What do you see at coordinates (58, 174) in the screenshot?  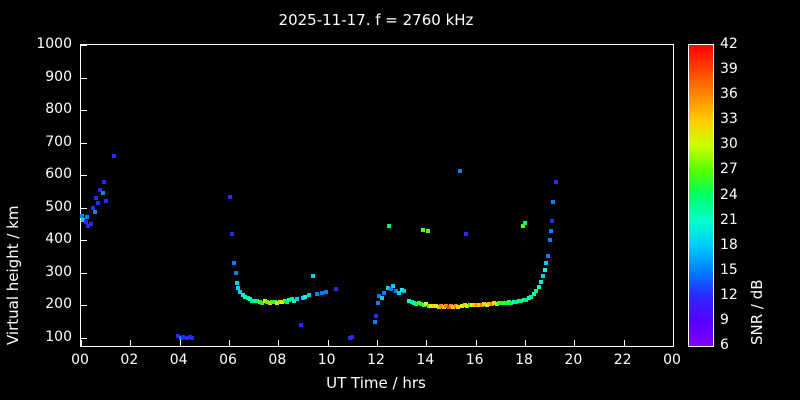 I see `y-tick-label: 600` at bounding box center [58, 174].